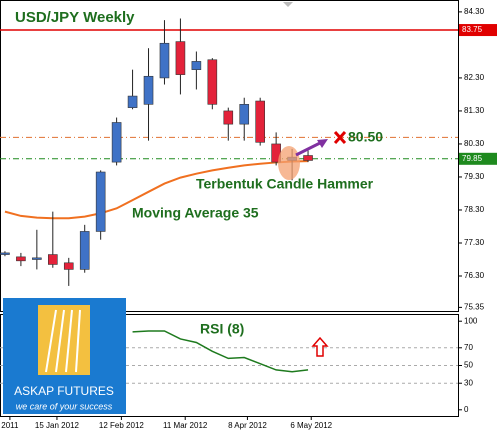 The height and width of the screenshot is (436, 498). I want to click on x-tick-label: 15 Jan 2012, so click(57, 425).